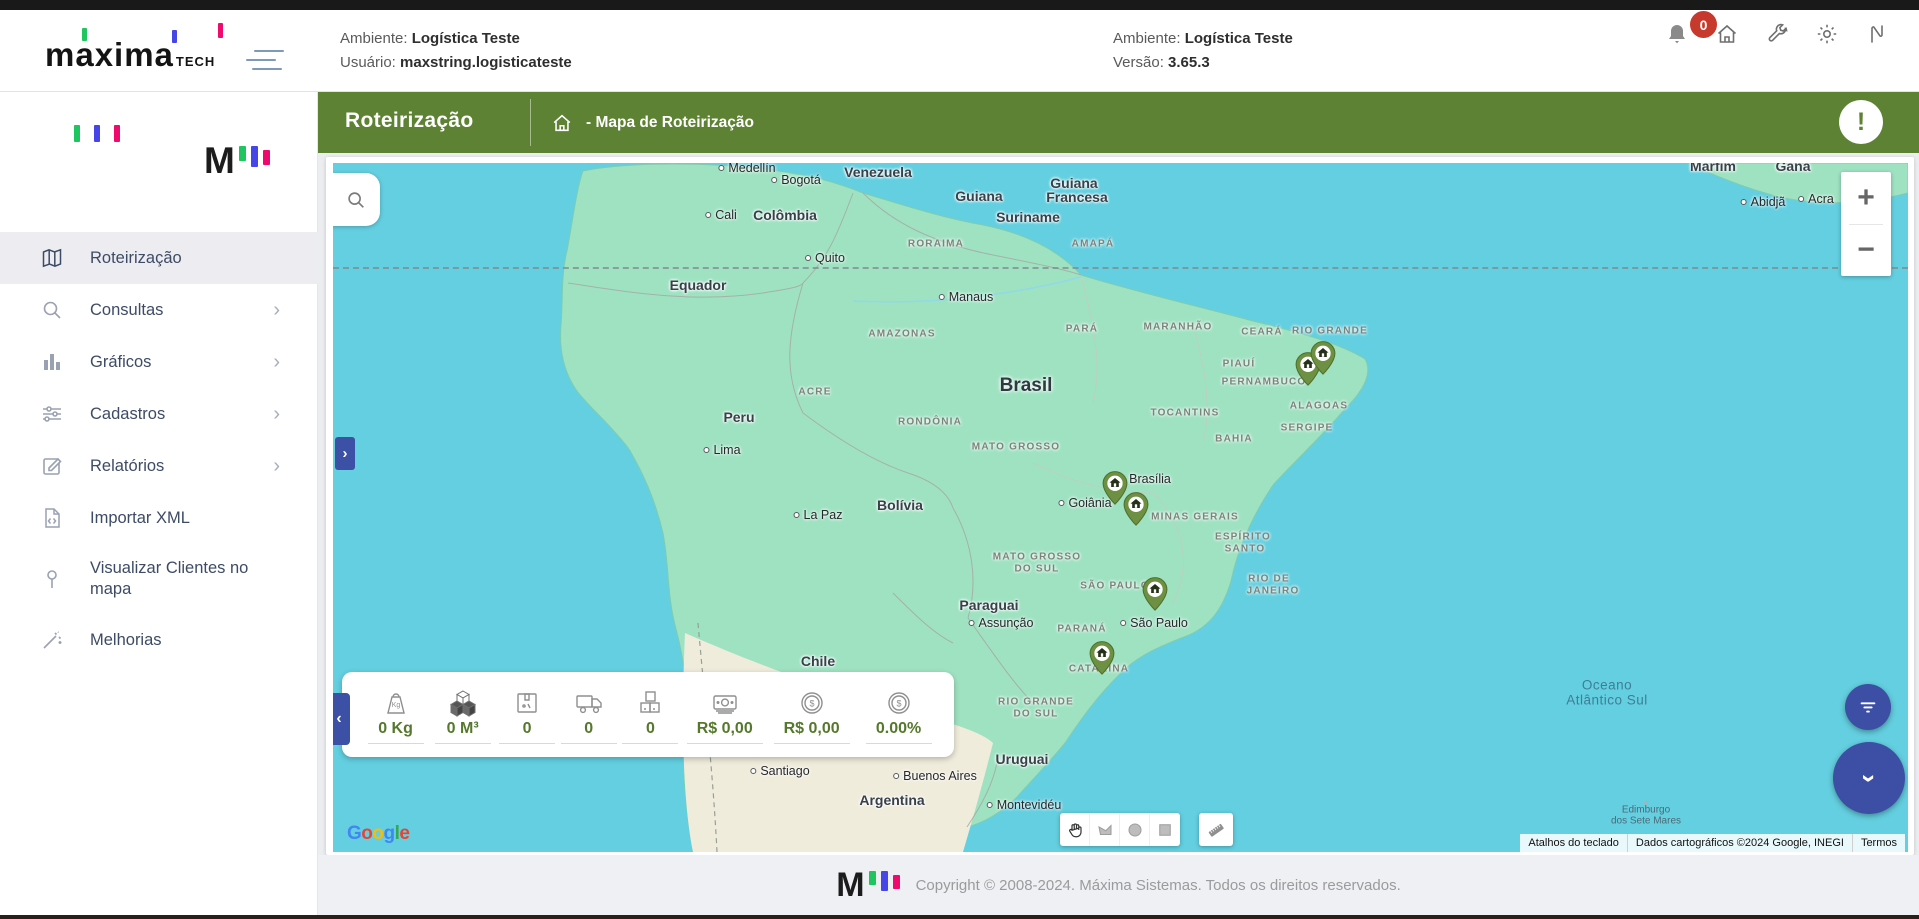 This screenshot has height=919, width=1919. What do you see at coordinates (109, 54) in the screenshot?
I see `brand-word: maxima` at bounding box center [109, 54].